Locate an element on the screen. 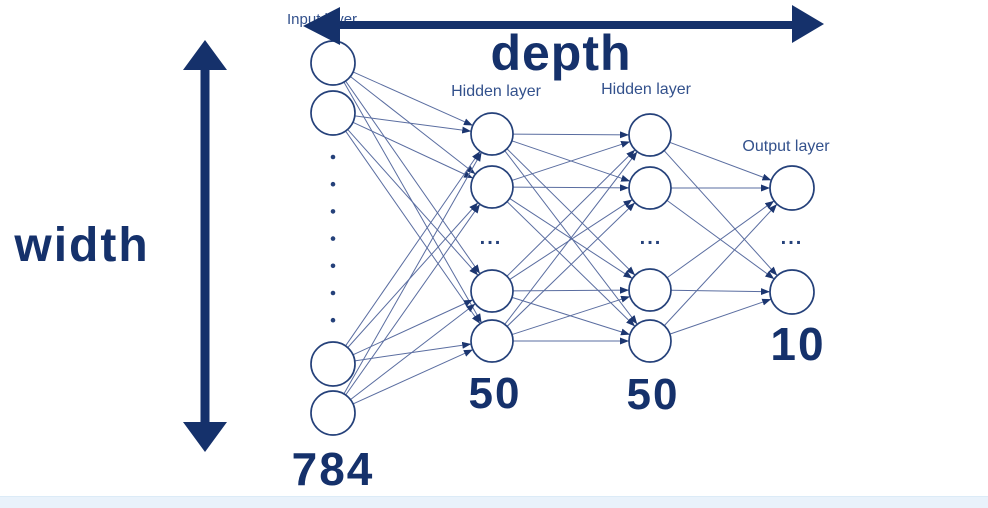 Image resolution: width=988 pixels, height=508 pixels. input-ellipsis-dots is located at coordinates (333, 238).